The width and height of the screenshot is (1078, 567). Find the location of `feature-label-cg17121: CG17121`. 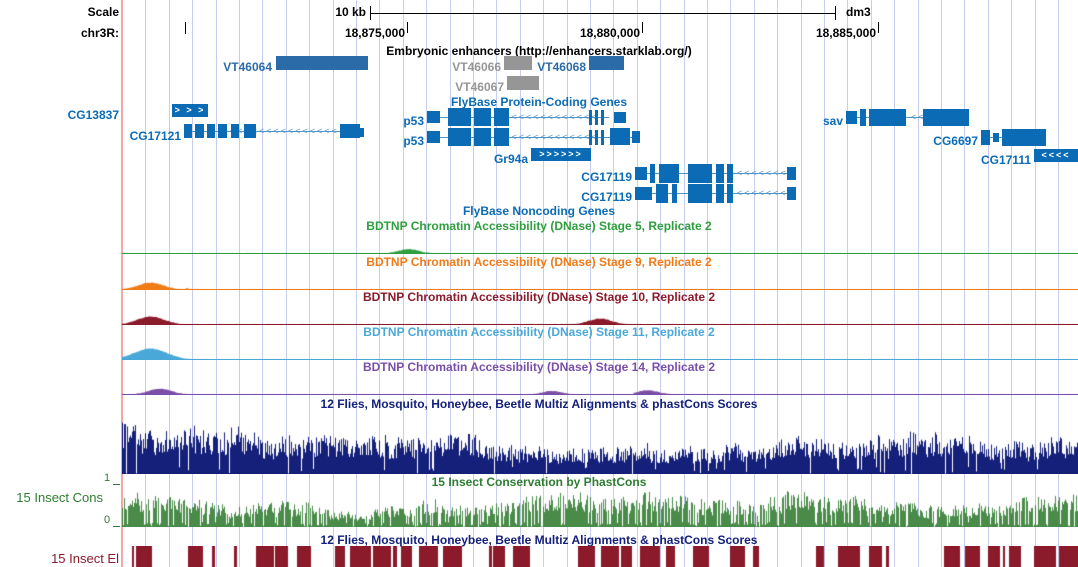

feature-label-cg17121: CG17121 is located at coordinates (155, 136).